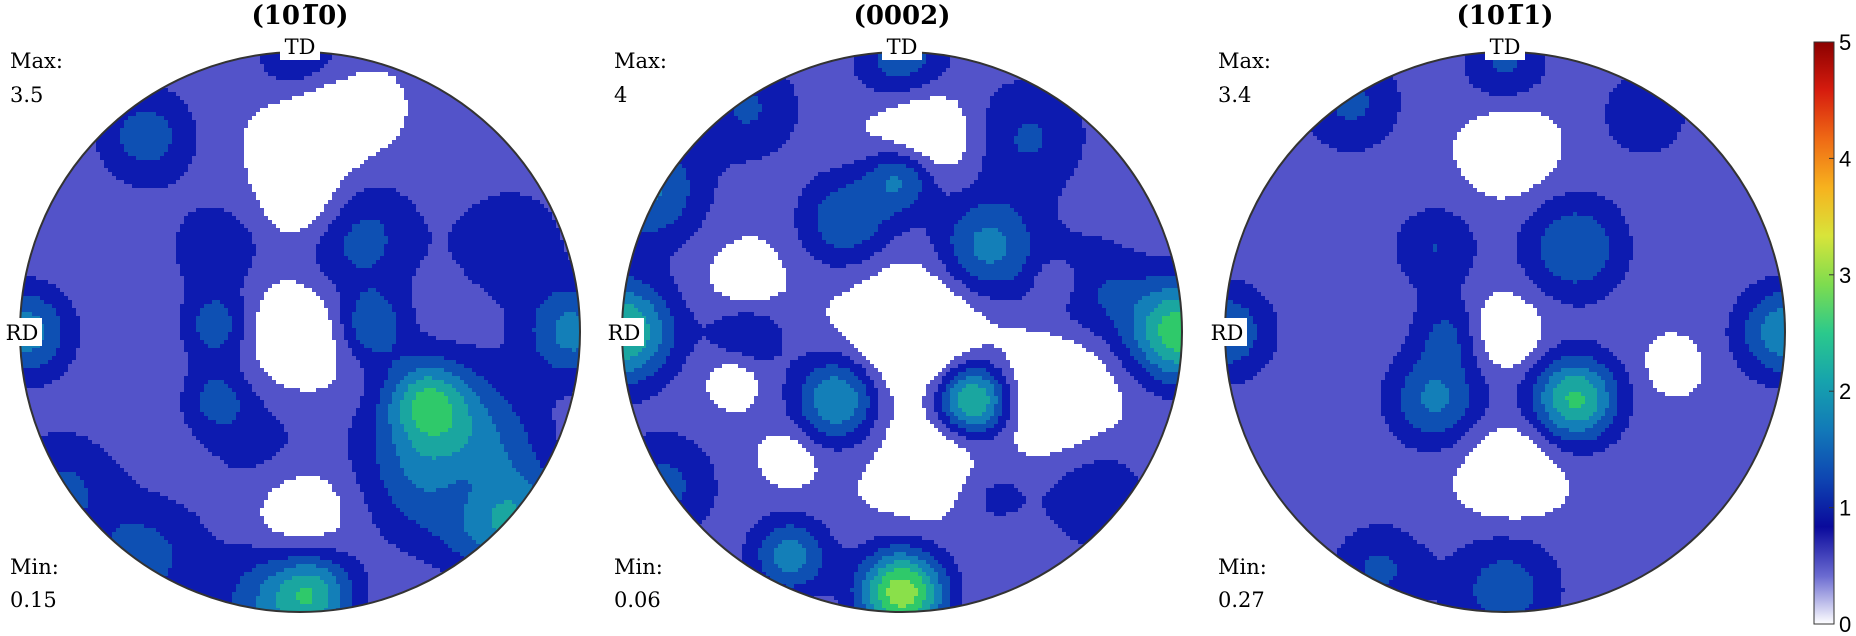 The height and width of the screenshot is (636, 1856). Describe the element at coordinates (640, 61) in the screenshot. I see `pole-figure-2-max-label: Max:` at that location.